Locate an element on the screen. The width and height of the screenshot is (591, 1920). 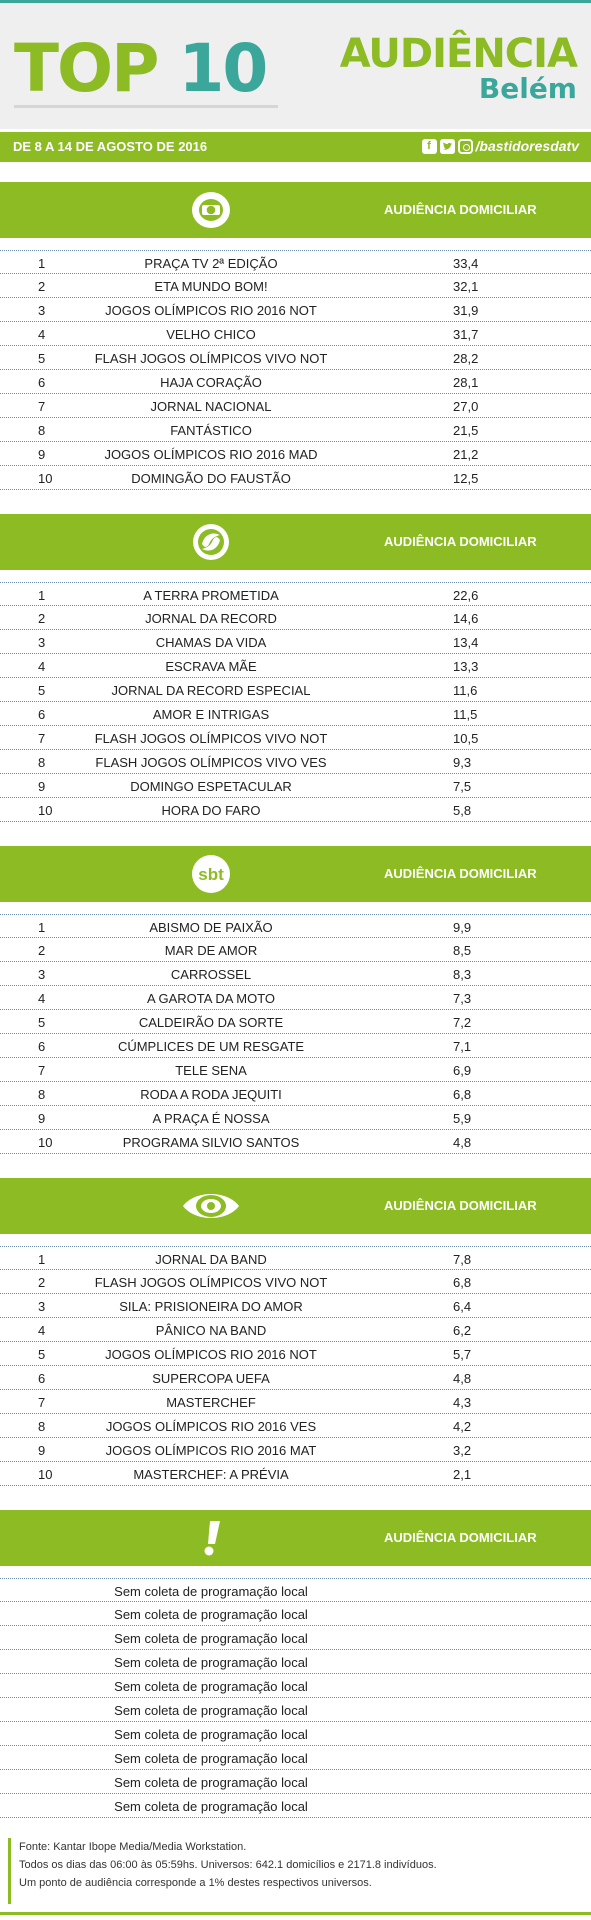
program-cell: JOGOS OLÍMPICOS RIO 2016 MAD is located at coordinates (211, 454).